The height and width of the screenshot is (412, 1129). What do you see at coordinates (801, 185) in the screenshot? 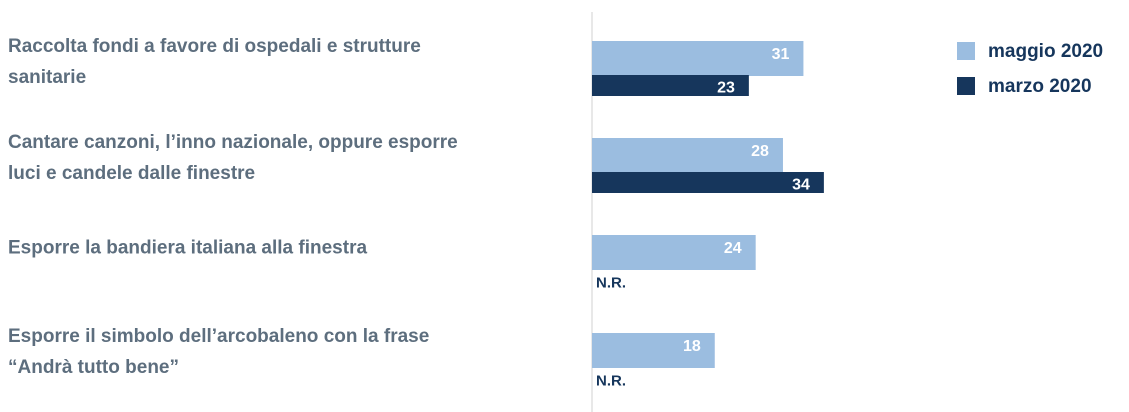
I see `value-label: 34` at bounding box center [801, 185].